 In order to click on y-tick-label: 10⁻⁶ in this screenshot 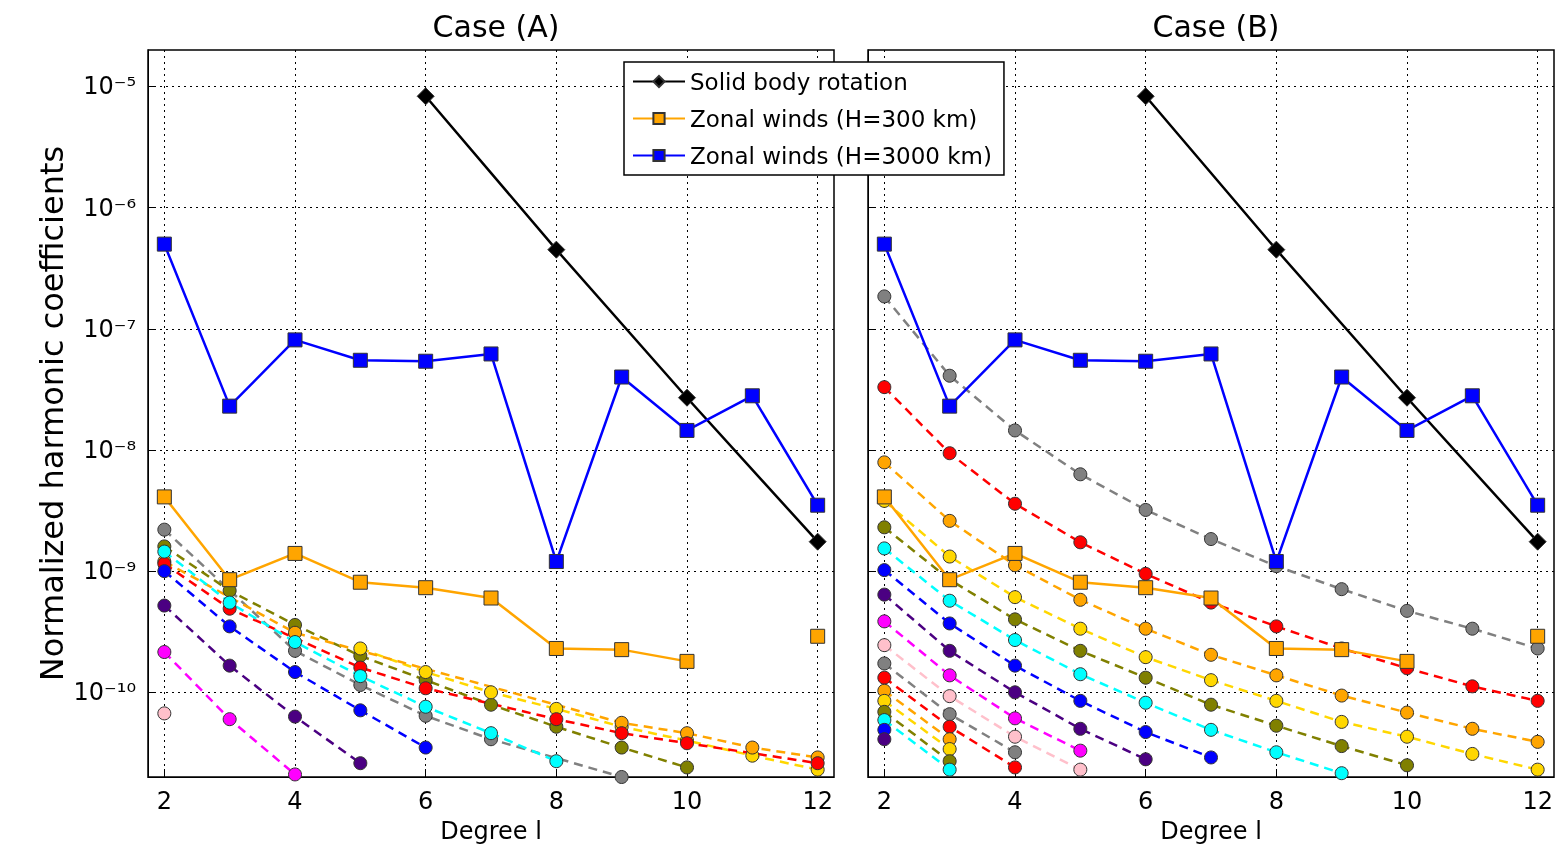, I will do `click(109, 207)`.